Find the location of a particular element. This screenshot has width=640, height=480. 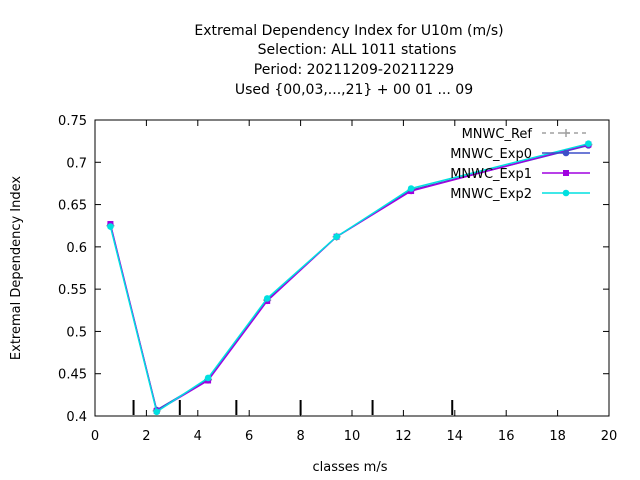

class-boundary-marks is located at coordinates (293, 407).